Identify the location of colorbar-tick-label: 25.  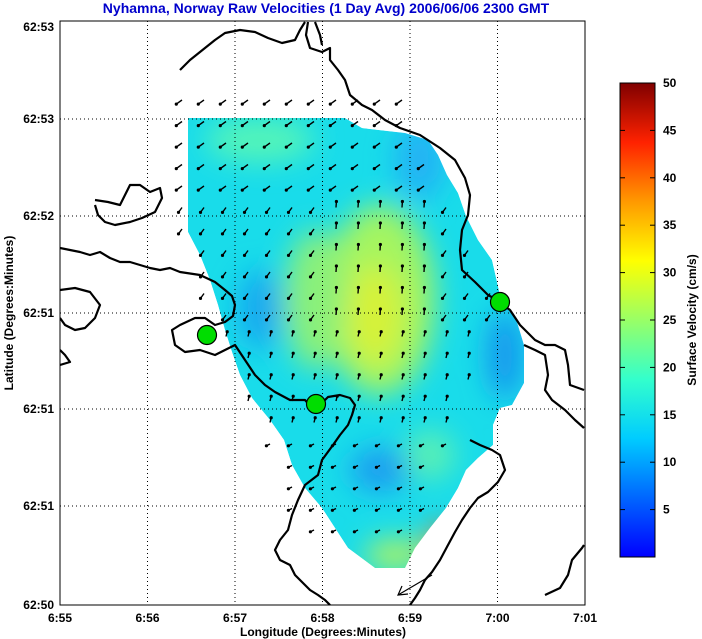
(670, 320).